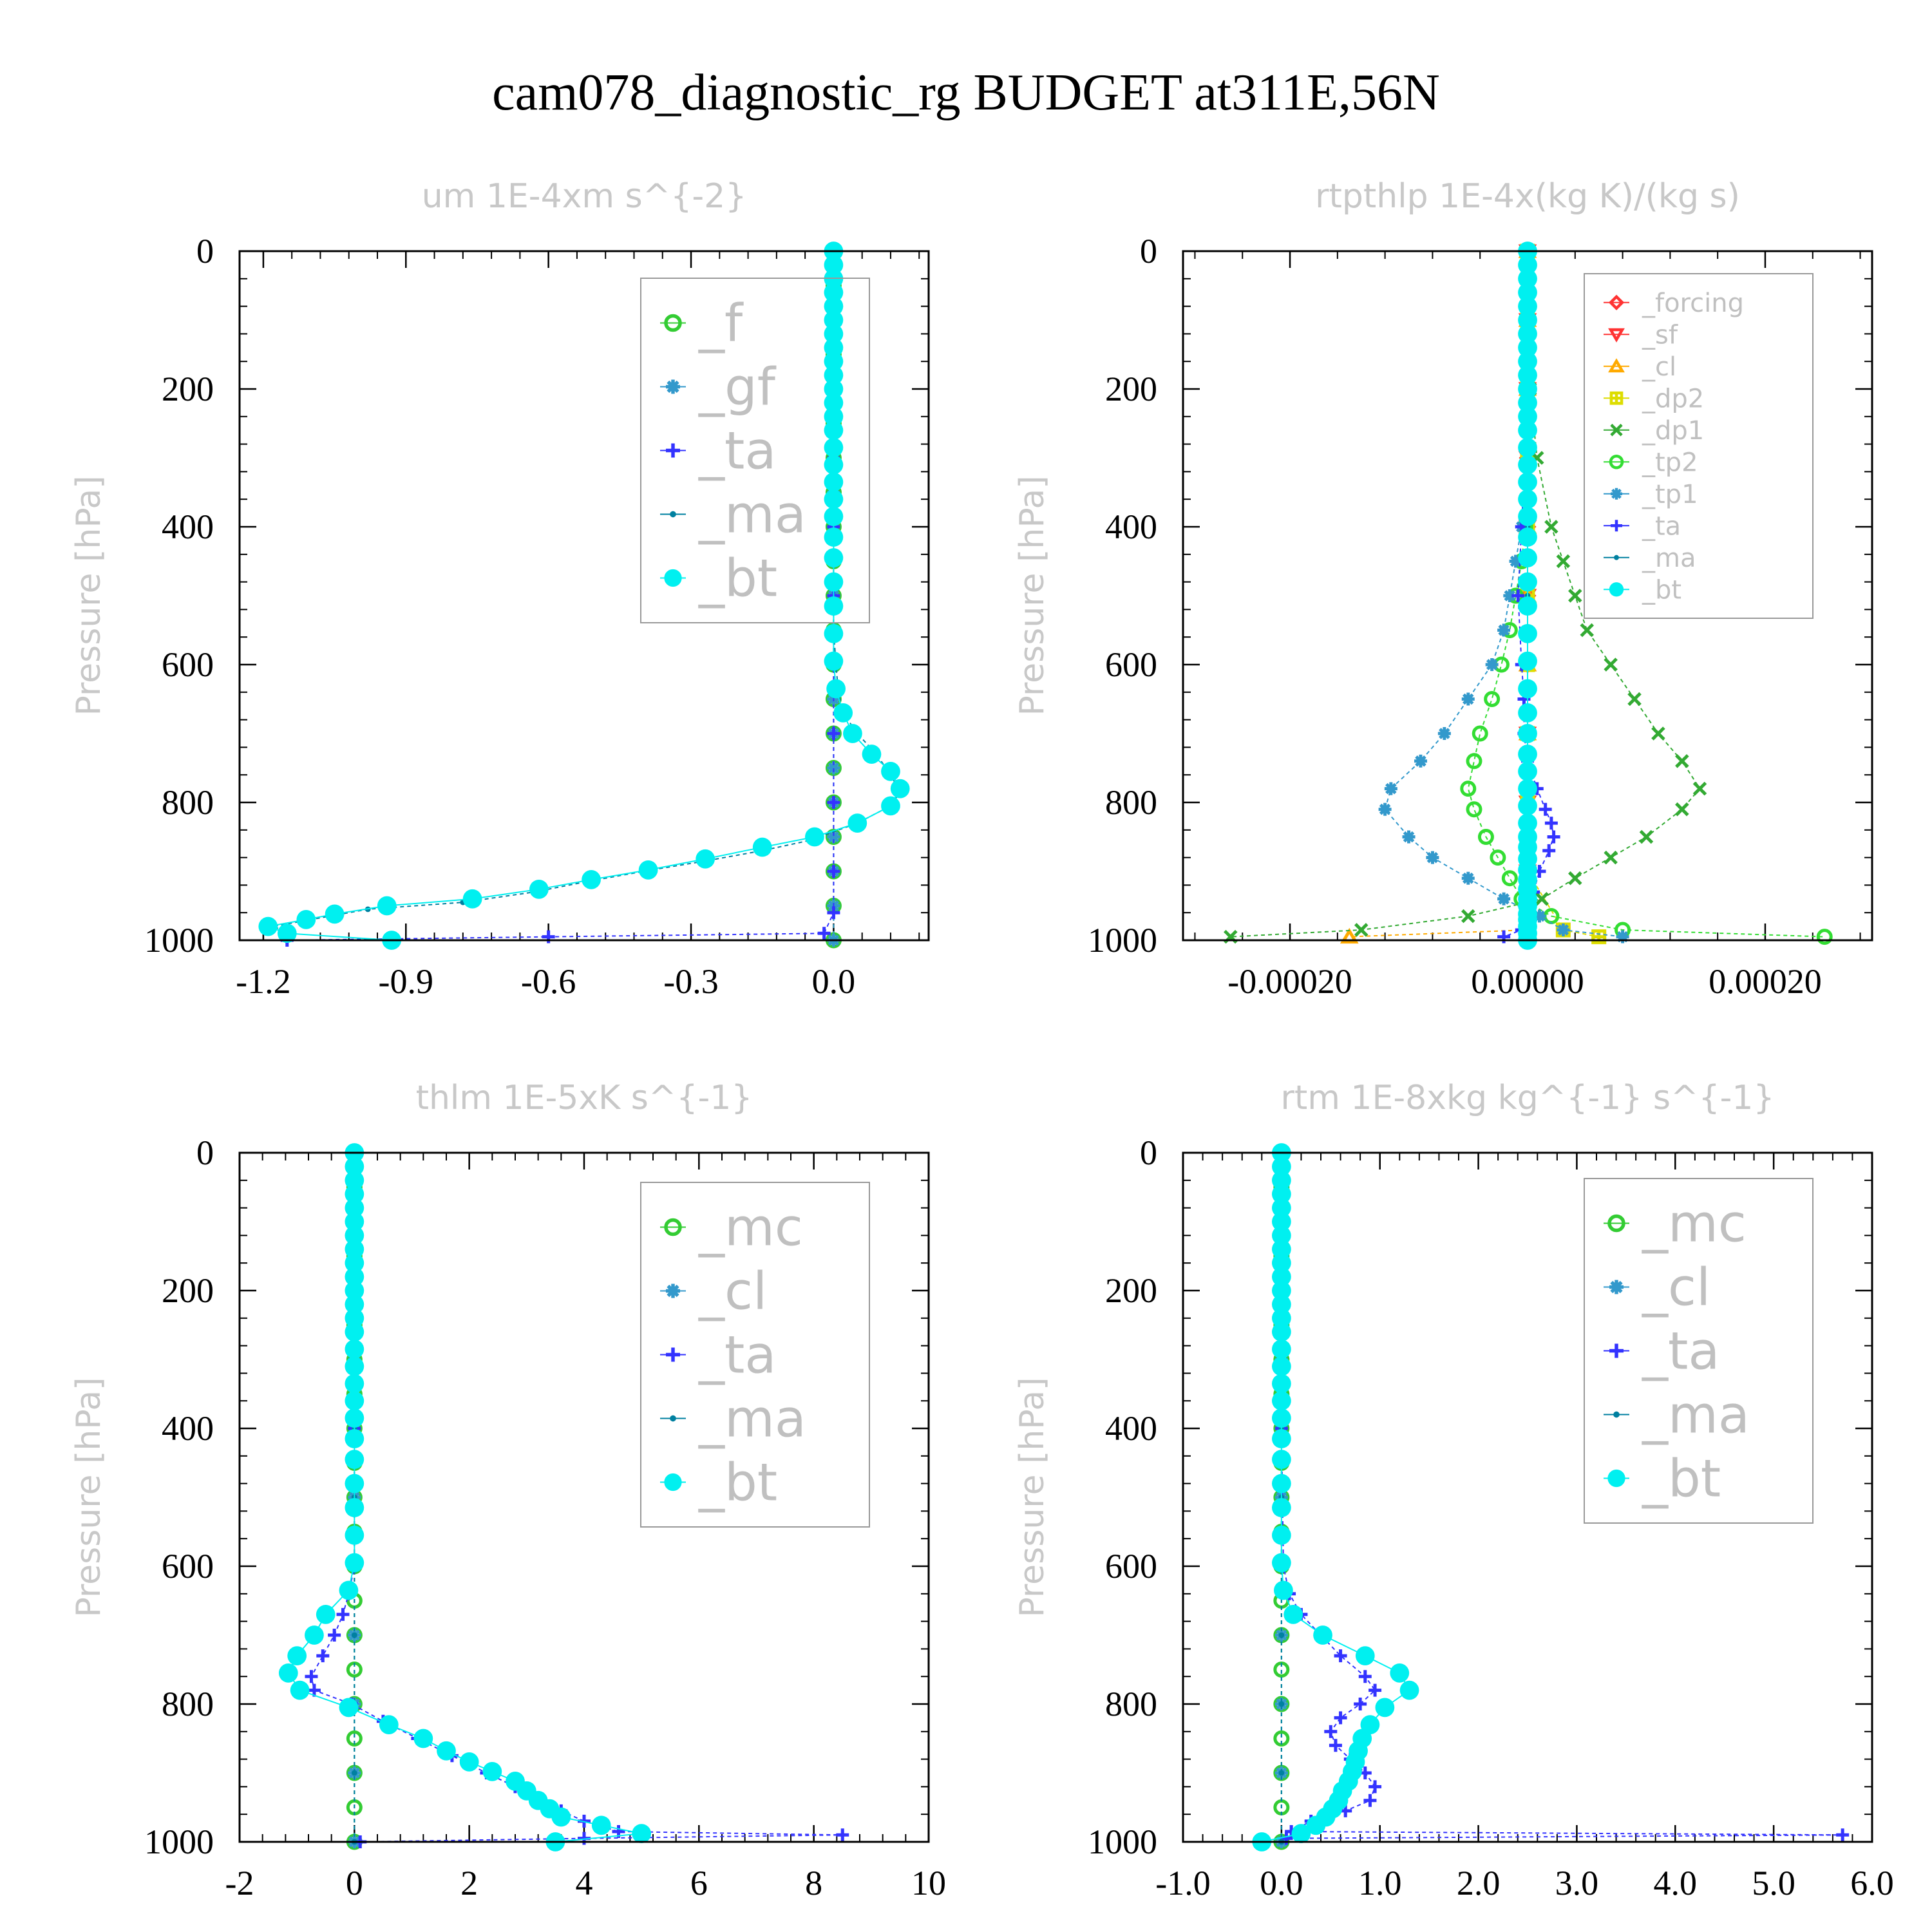 The height and width of the screenshot is (1932, 1932). Describe the element at coordinates (1766, 981) in the screenshot. I see `x-tick-label: 0.00020` at that location.